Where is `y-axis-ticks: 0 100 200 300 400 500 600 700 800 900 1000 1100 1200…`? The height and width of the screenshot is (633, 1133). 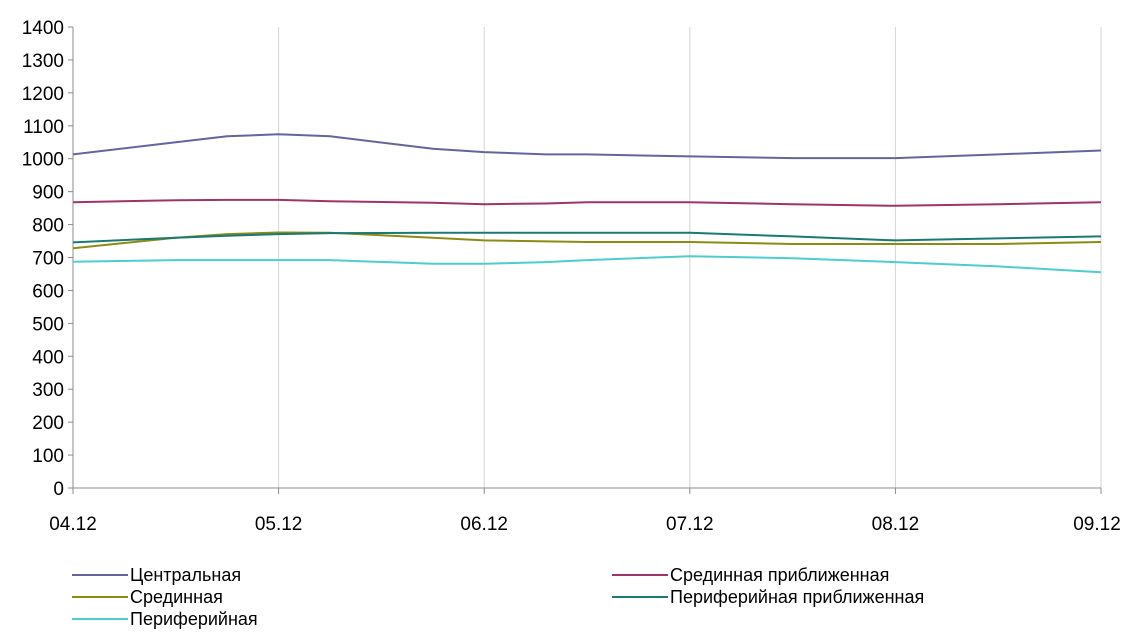 y-axis-ticks: 0 100 200 300 400 500 600 700 800 900 1000 1100 1200… is located at coordinates (47, 259).